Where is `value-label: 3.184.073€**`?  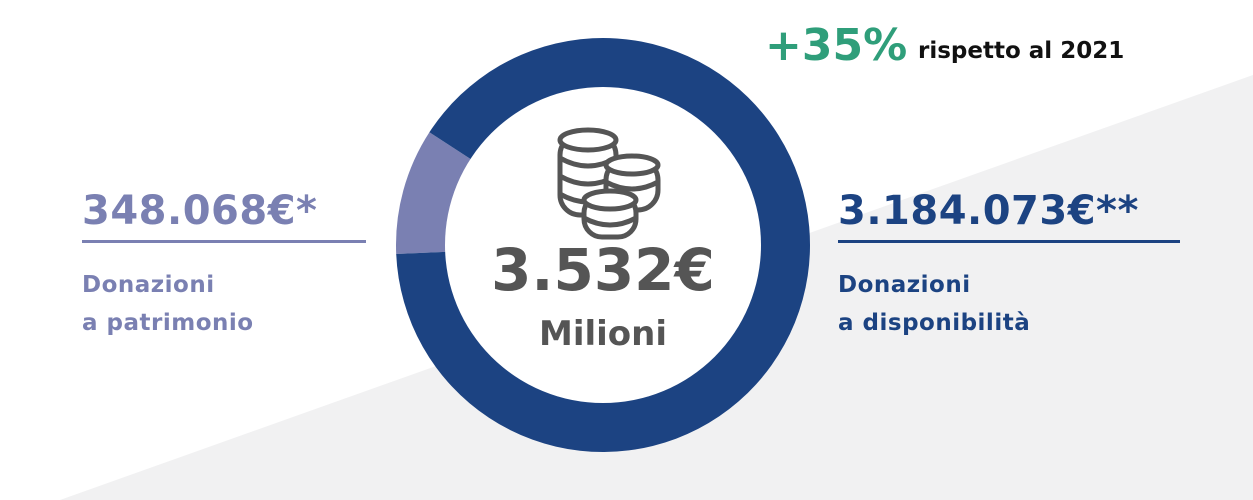 value-label: 3.184.073€** is located at coordinates (1009, 215).